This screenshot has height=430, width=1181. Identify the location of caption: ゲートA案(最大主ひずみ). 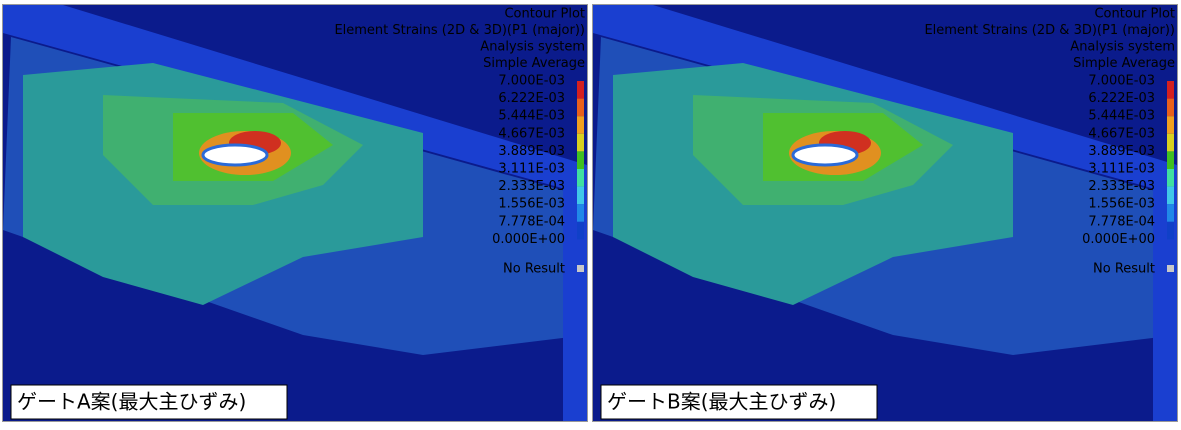
(131, 402).